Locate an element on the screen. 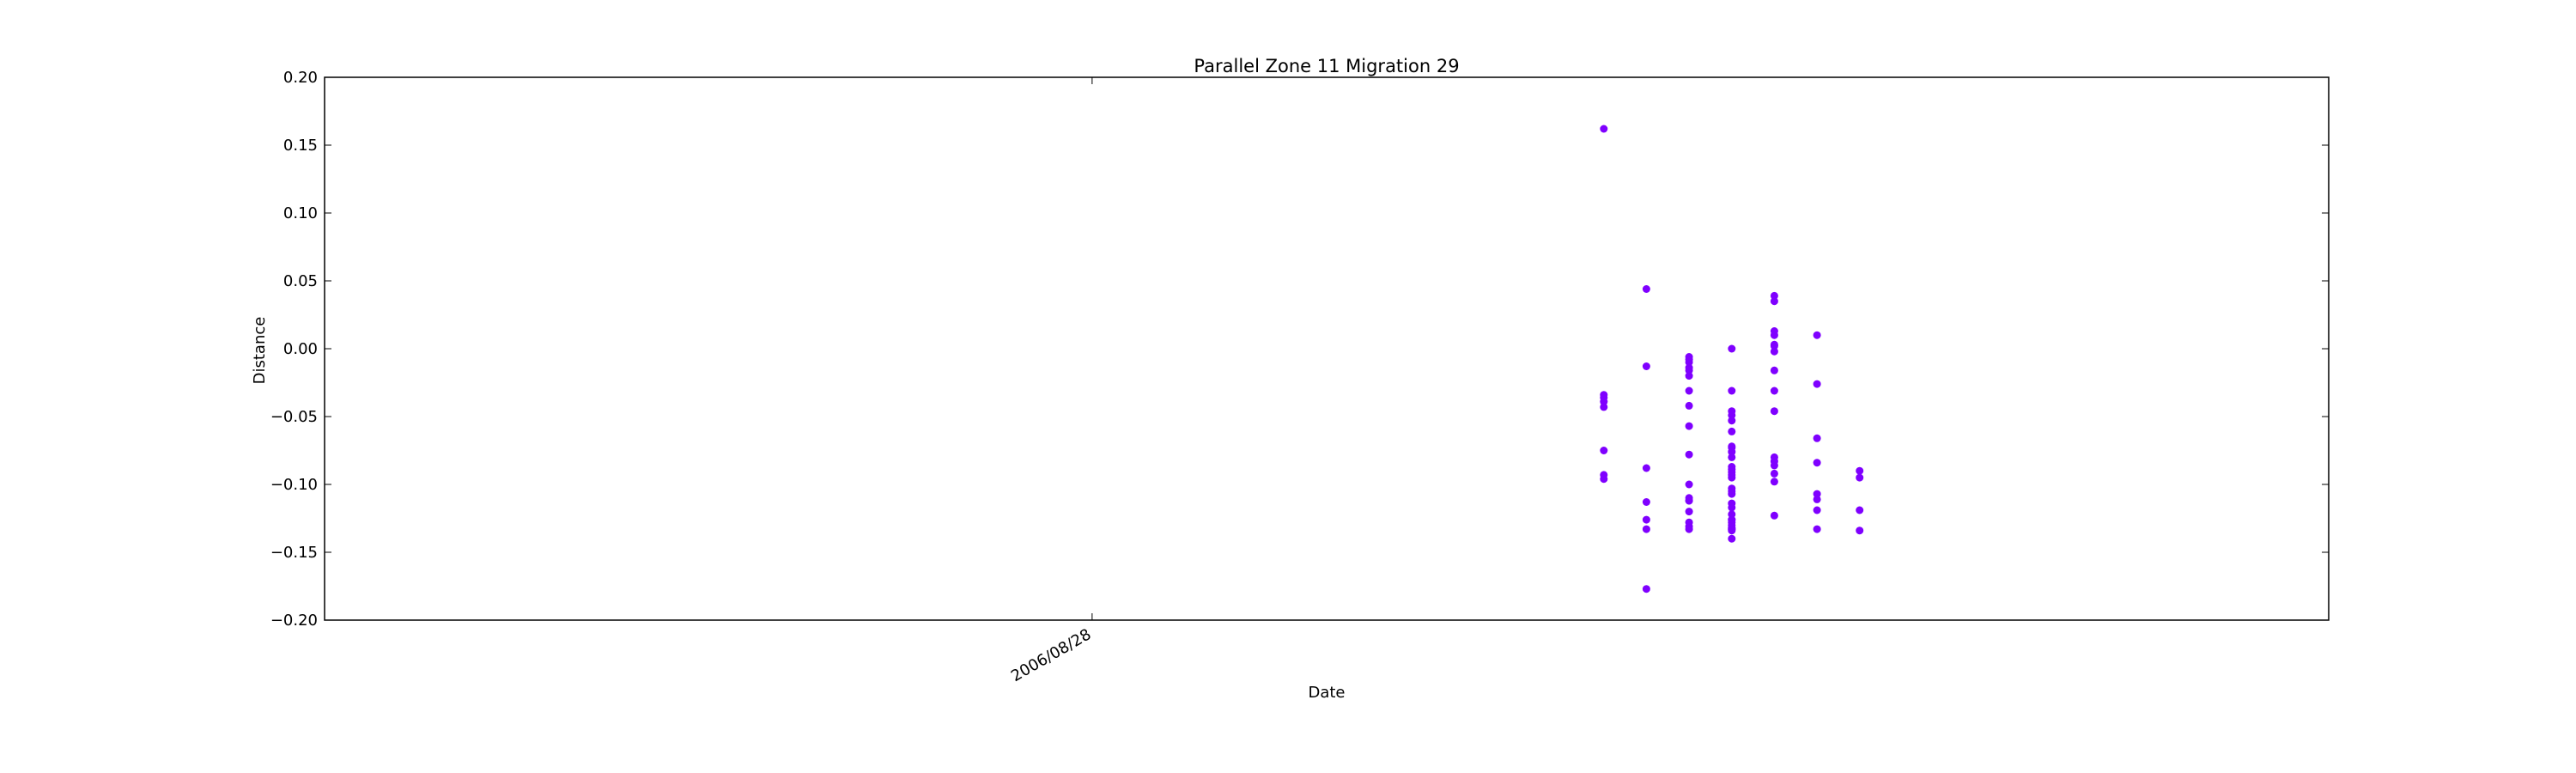 This screenshot has width=2576, height=773. y-tick-label: −0.10 is located at coordinates (294, 485).